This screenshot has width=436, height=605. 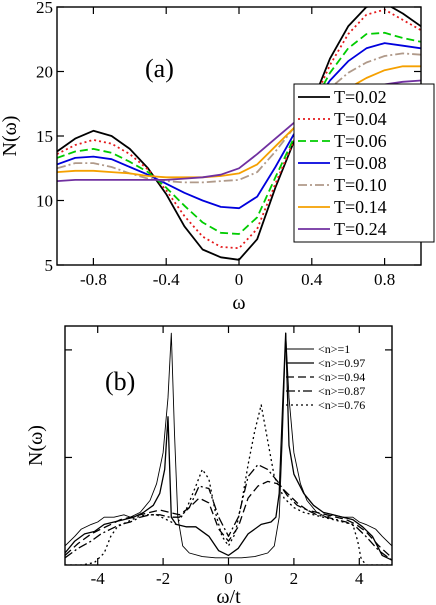 I want to click on legend: <n>=1<n>=0.97<n>=0.94<n>=0.87<n>=0.76, so click(x=325, y=377).